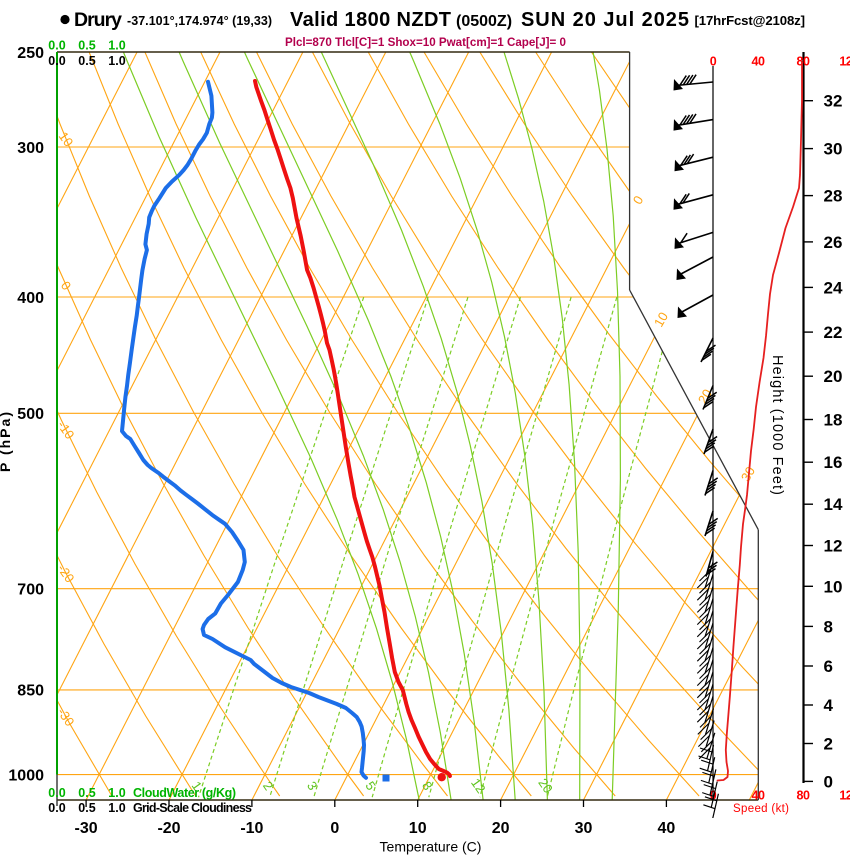 The width and height of the screenshot is (850, 865). I want to click on svg-text: -30, so click(86, 828).